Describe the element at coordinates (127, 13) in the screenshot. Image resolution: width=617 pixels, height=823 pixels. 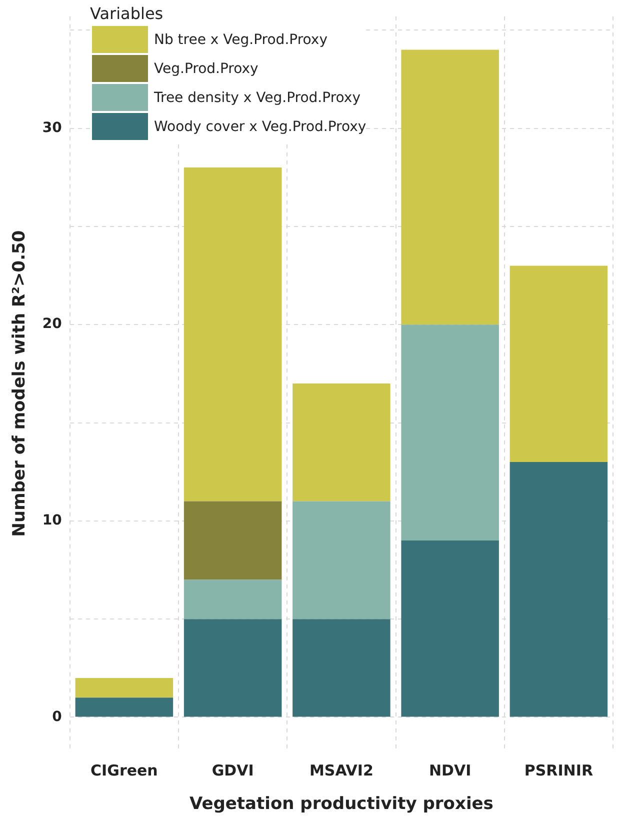
I see `legend-title: Variables` at that location.